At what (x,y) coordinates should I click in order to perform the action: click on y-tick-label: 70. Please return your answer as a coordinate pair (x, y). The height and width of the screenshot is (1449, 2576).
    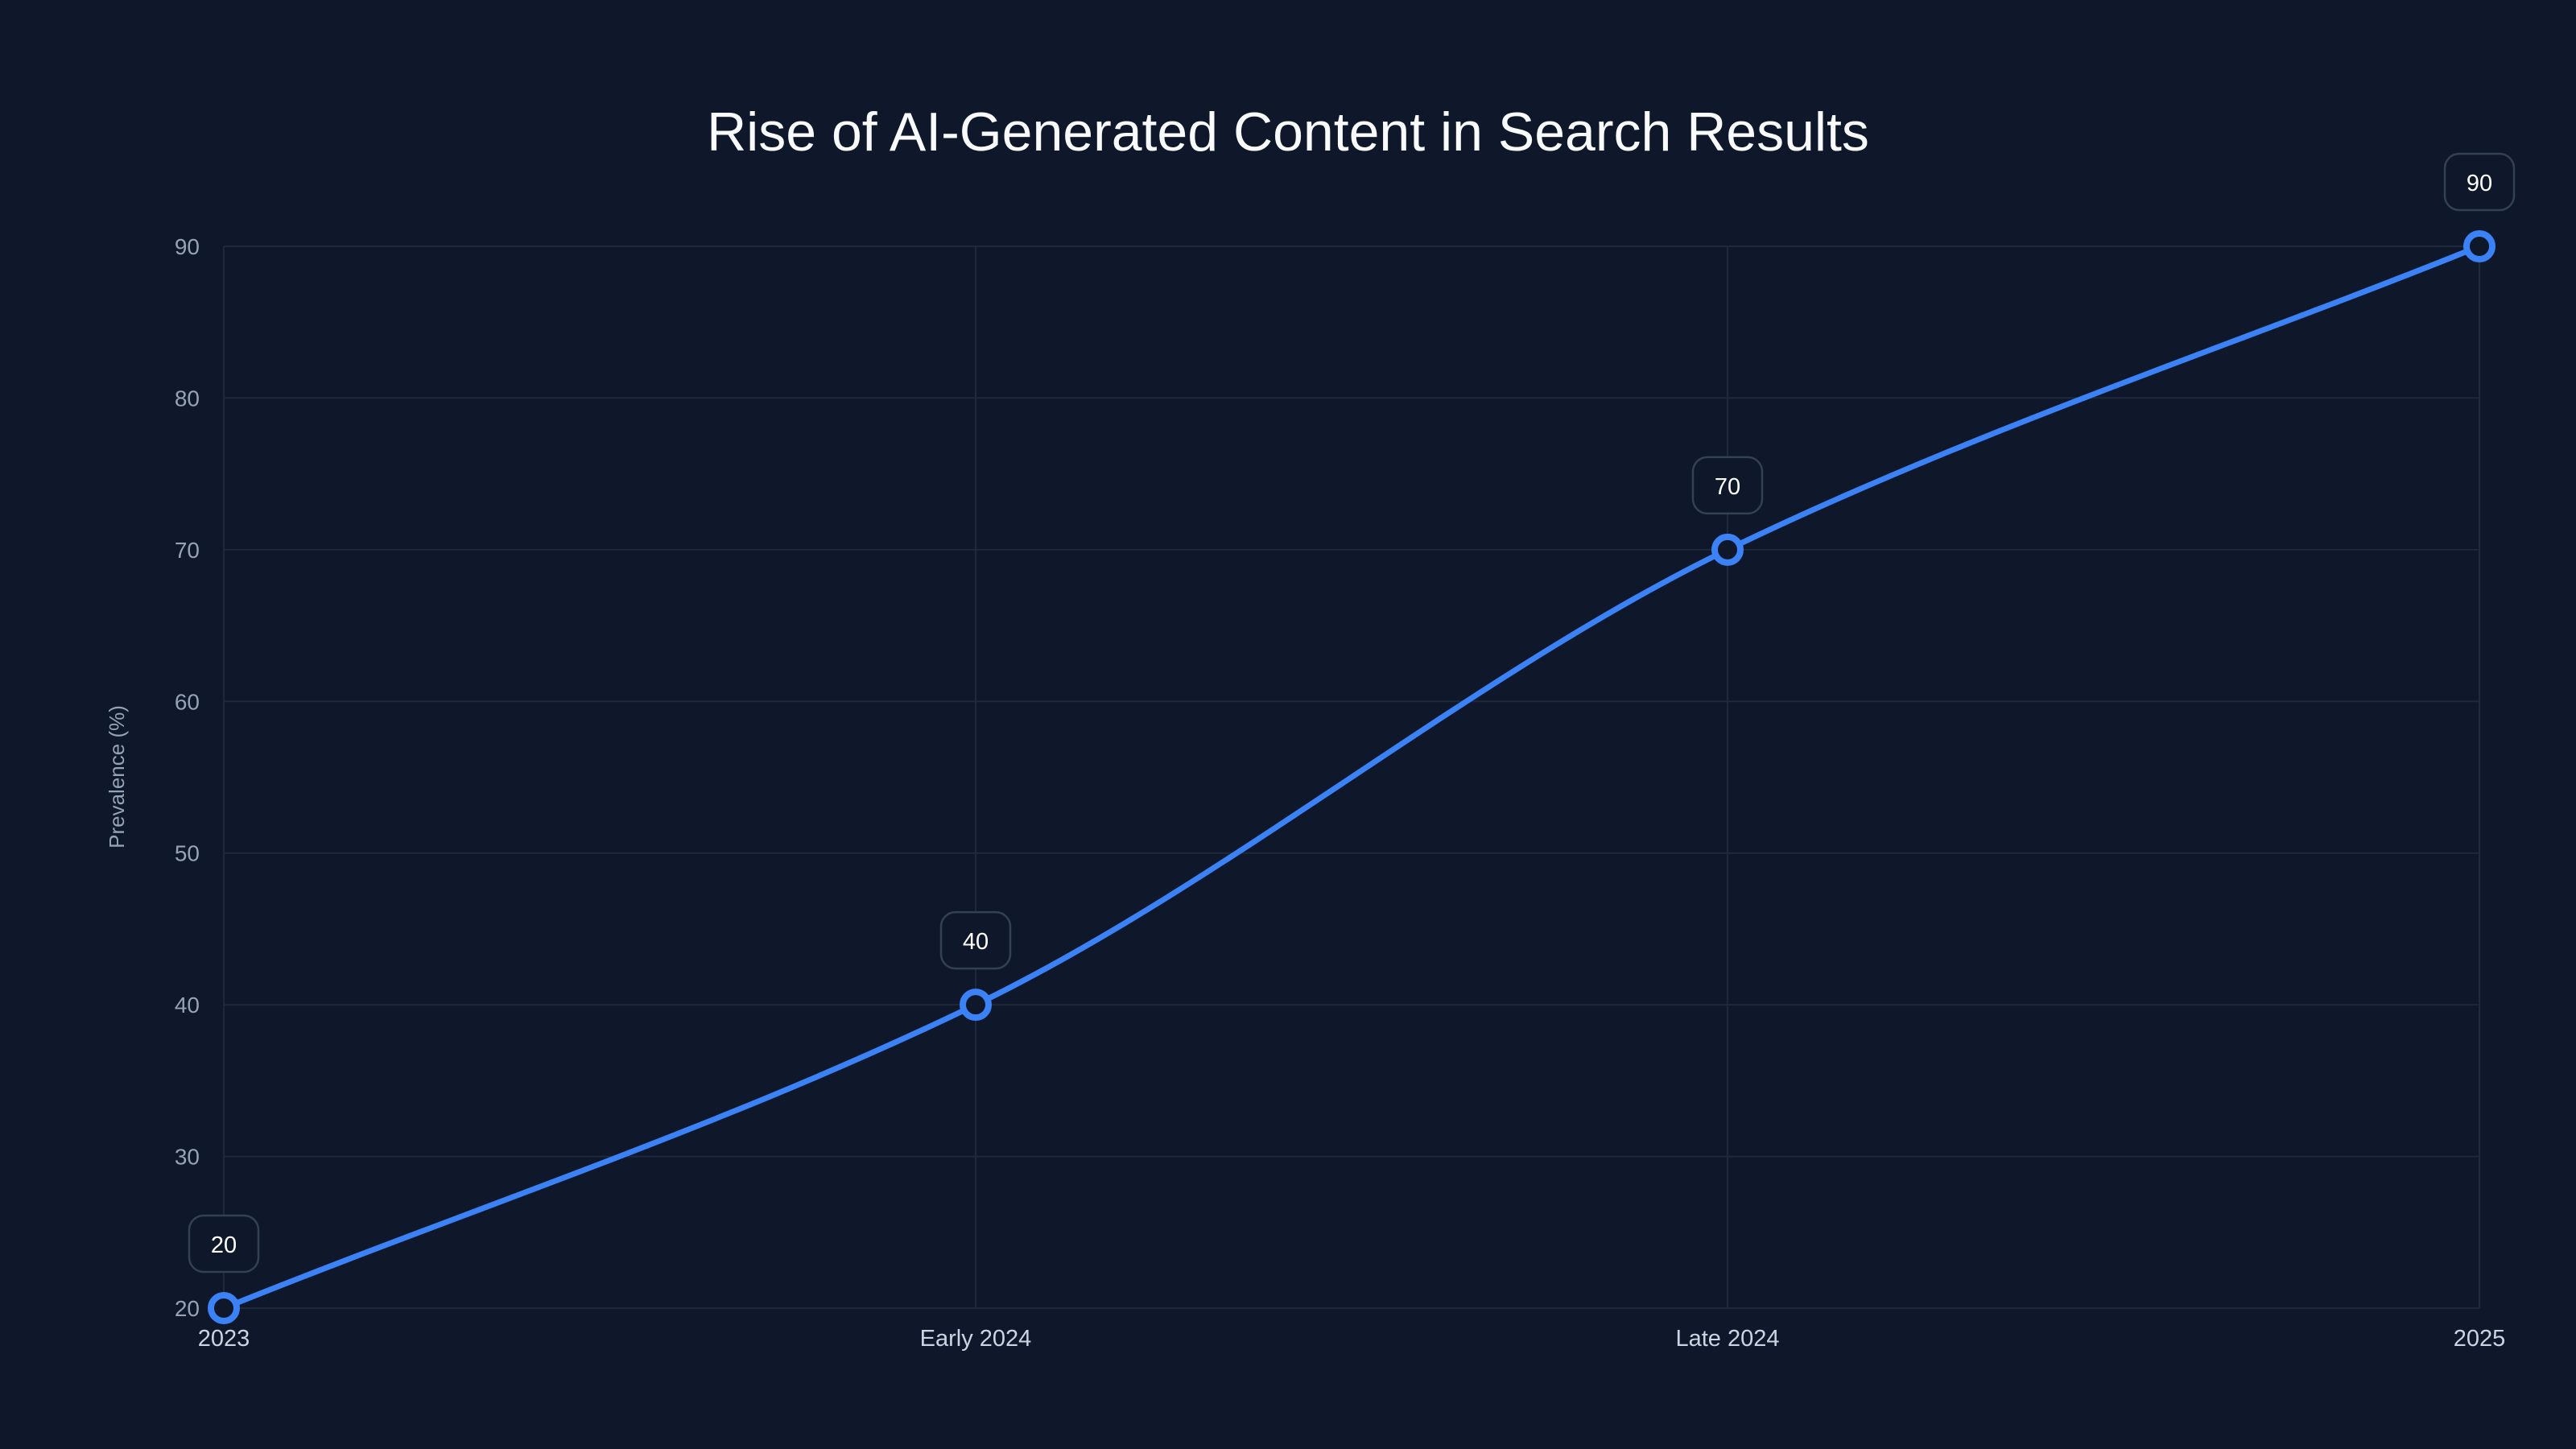
    Looking at the image, I should click on (187, 550).